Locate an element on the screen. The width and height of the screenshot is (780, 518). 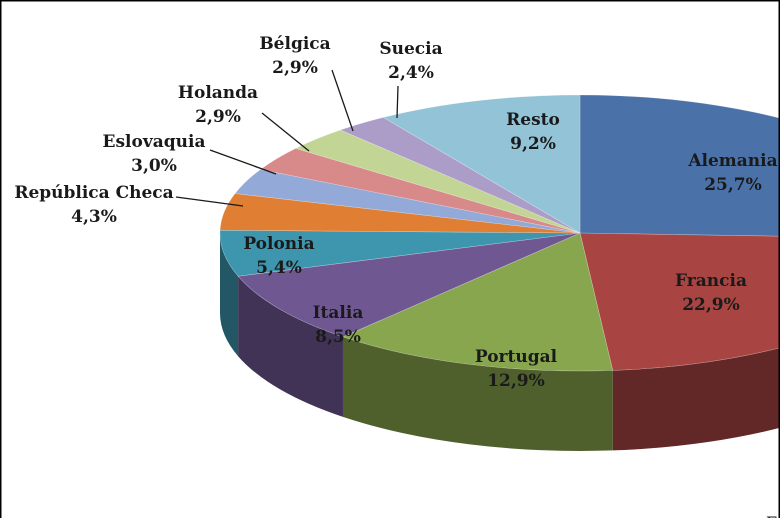
slice-resto is located at coordinates (481, 164).